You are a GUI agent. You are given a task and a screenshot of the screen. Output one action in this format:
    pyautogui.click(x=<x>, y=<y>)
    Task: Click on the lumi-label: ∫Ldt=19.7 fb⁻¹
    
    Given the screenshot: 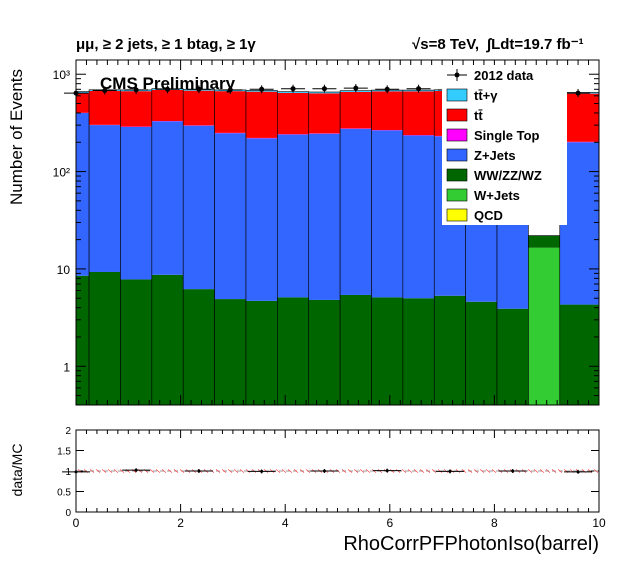 What is the action you would take?
    pyautogui.click(x=535, y=44)
    